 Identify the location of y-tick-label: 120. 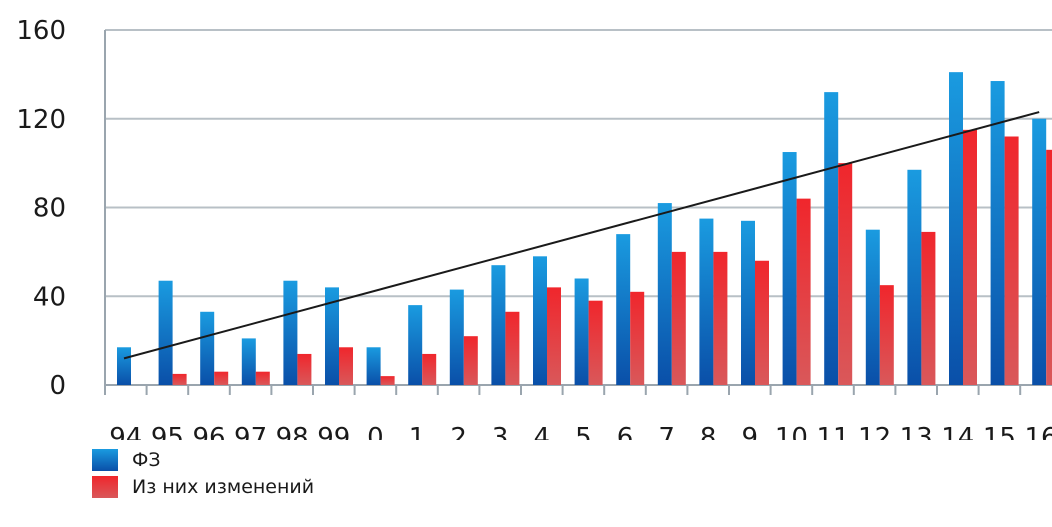
(41, 120).